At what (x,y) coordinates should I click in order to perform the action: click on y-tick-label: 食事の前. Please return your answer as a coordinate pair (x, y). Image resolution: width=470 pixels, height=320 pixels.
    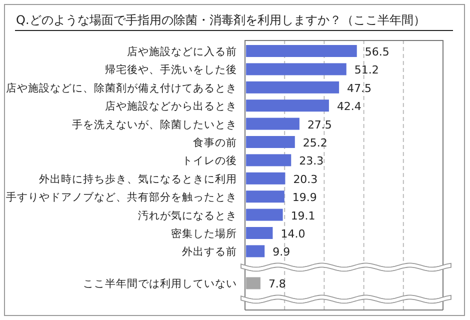
    Looking at the image, I should click on (215, 142).